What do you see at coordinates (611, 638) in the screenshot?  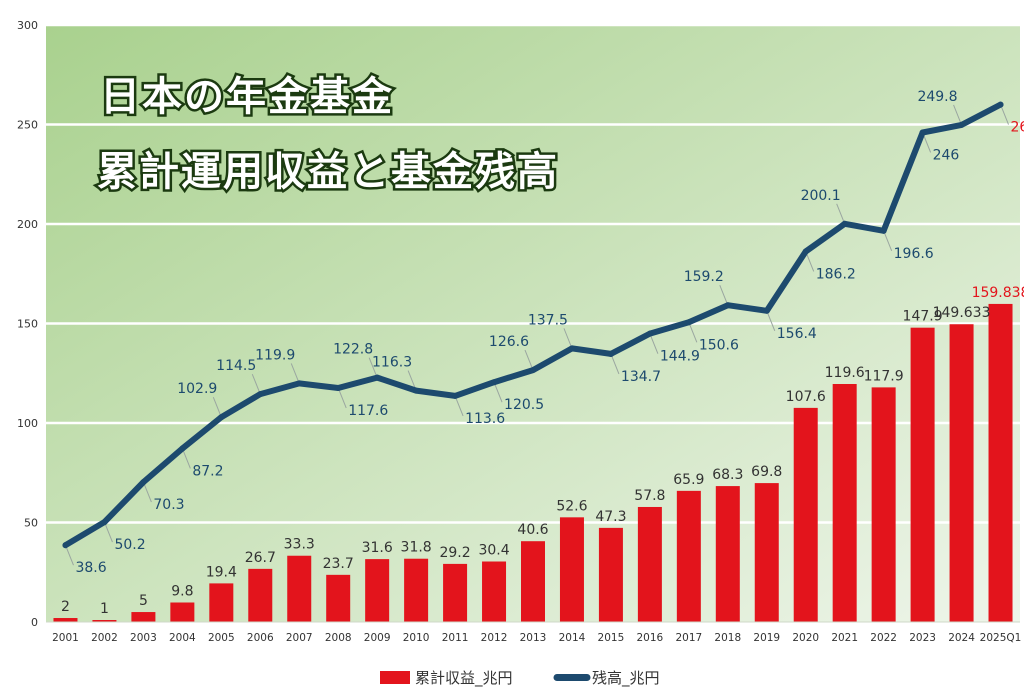 I see `x-tick-label: 2015` at bounding box center [611, 638].